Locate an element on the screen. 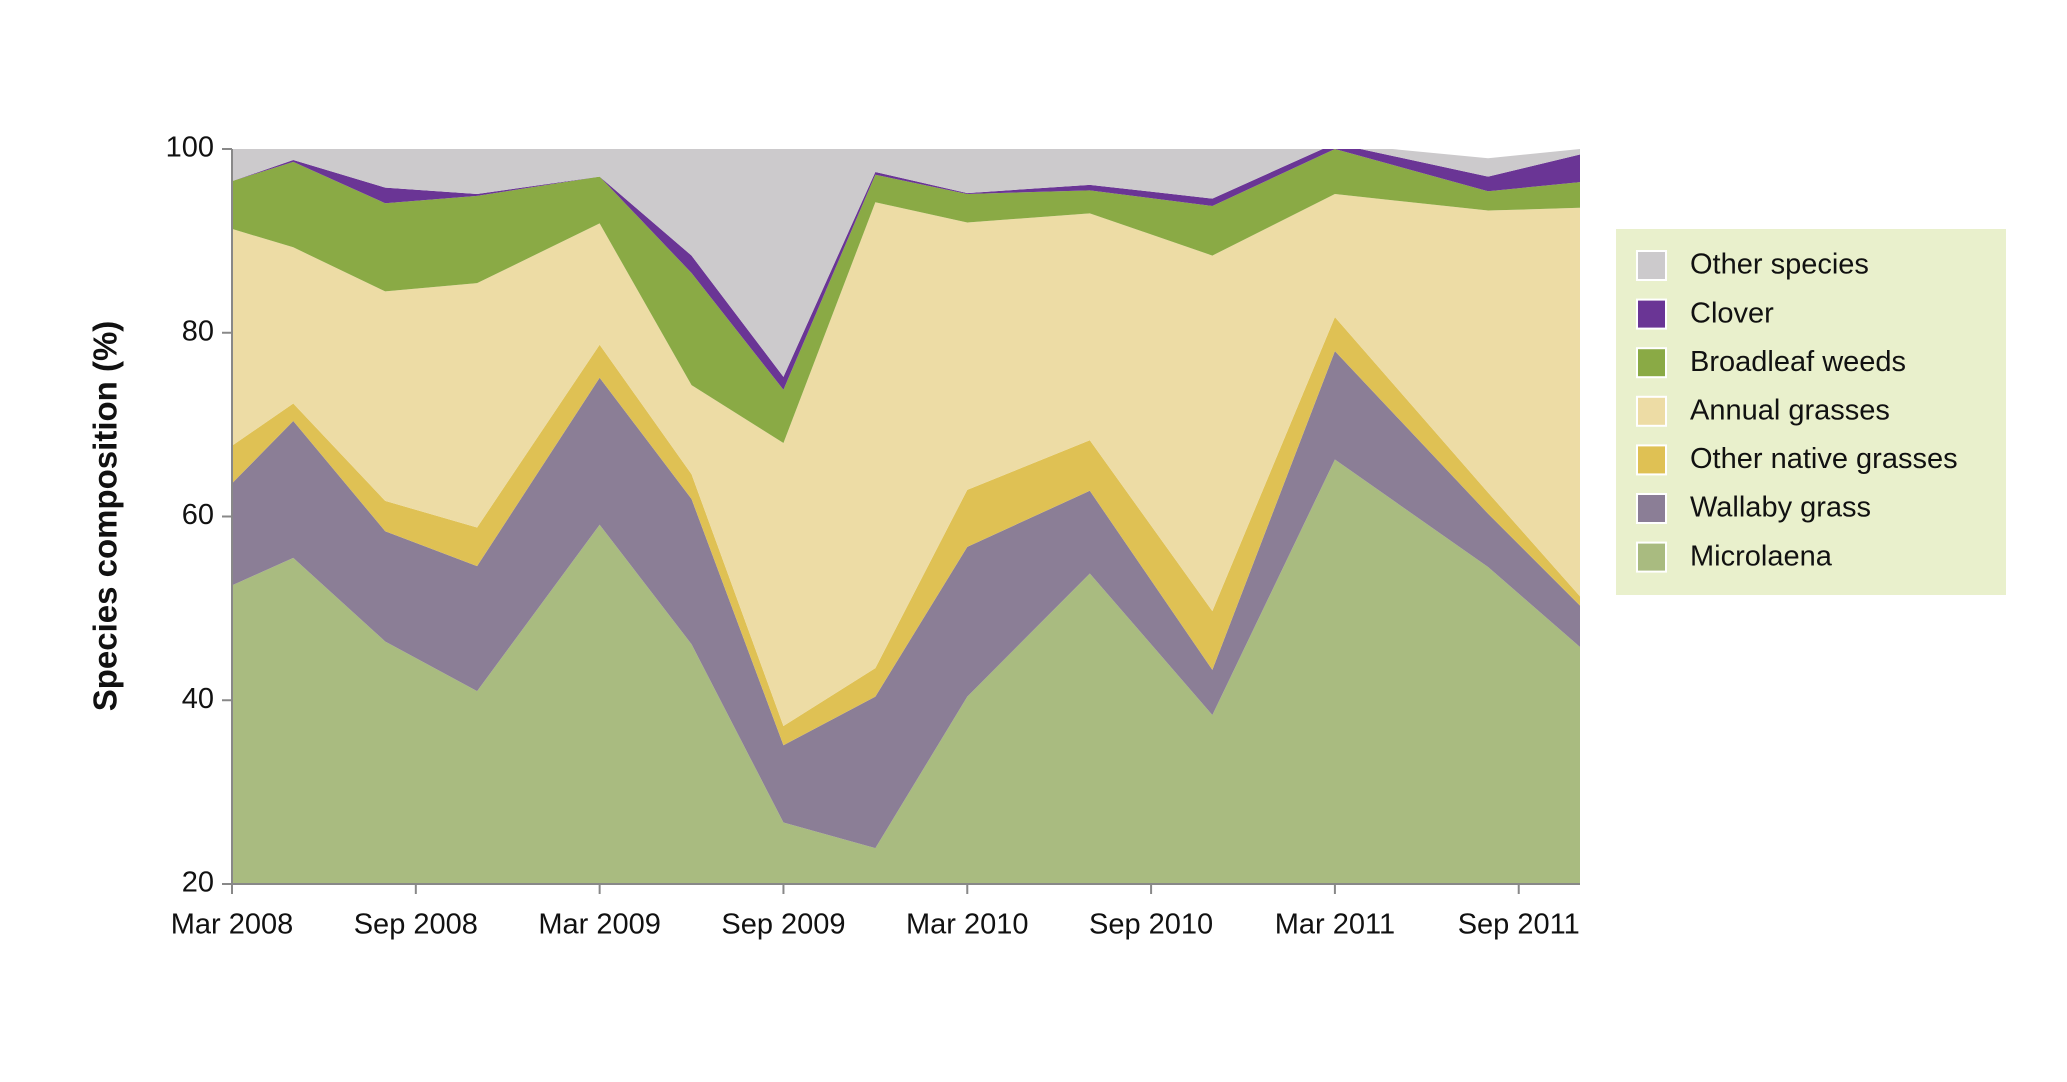 The image size is (2067, 1082). legend-label: Clover is located at coordinates (1732, 313).